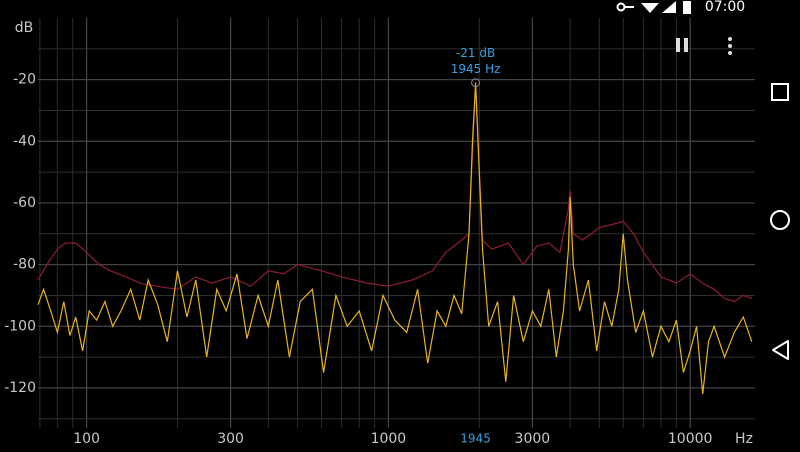 The image size is (800, 452). What do you see at coordinates (24, 80) in the screenshot?
I see `y-tick-label: -20` at bounding box center [24, 80].